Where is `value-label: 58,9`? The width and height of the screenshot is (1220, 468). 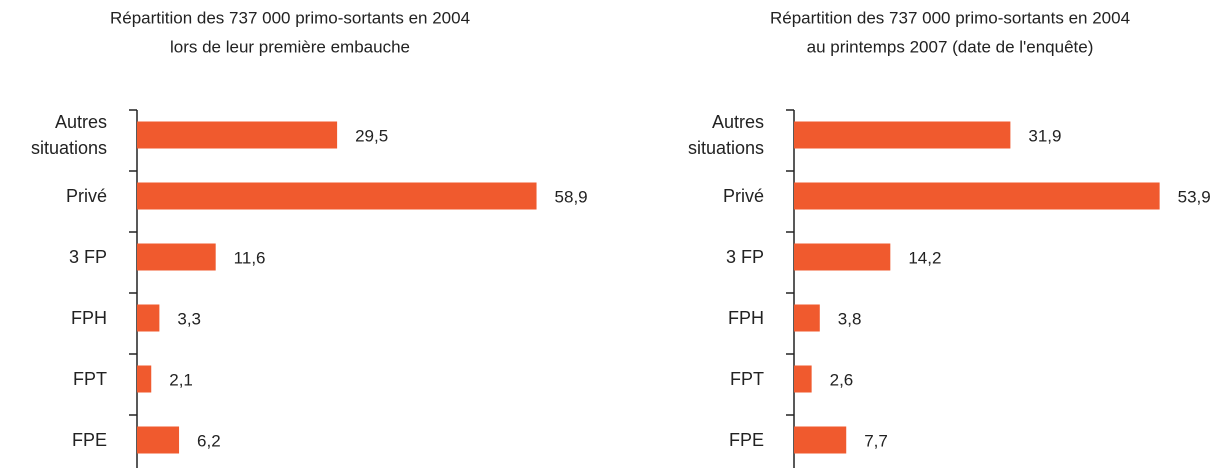 value-label: 58,9 is located at coordinates (571, 196).